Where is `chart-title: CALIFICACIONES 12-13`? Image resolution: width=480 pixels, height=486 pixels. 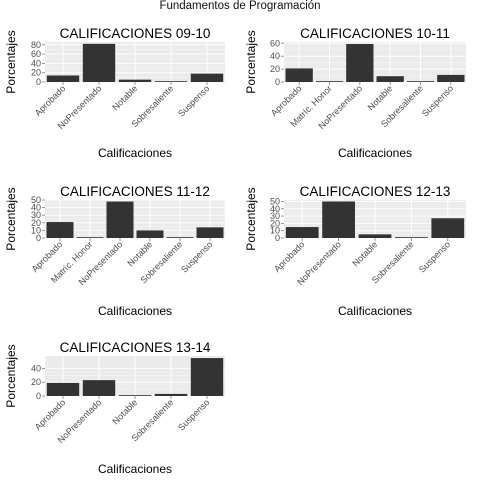
chart-title: CALIFICACIONES 12-13 is located at coordinates (375, 191).